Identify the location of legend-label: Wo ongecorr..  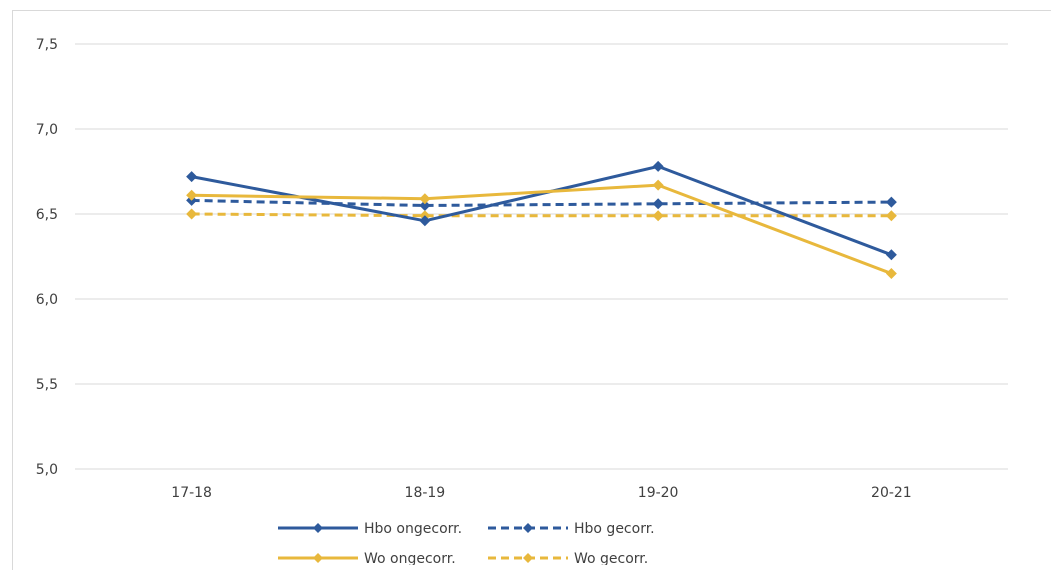
(410, 558).